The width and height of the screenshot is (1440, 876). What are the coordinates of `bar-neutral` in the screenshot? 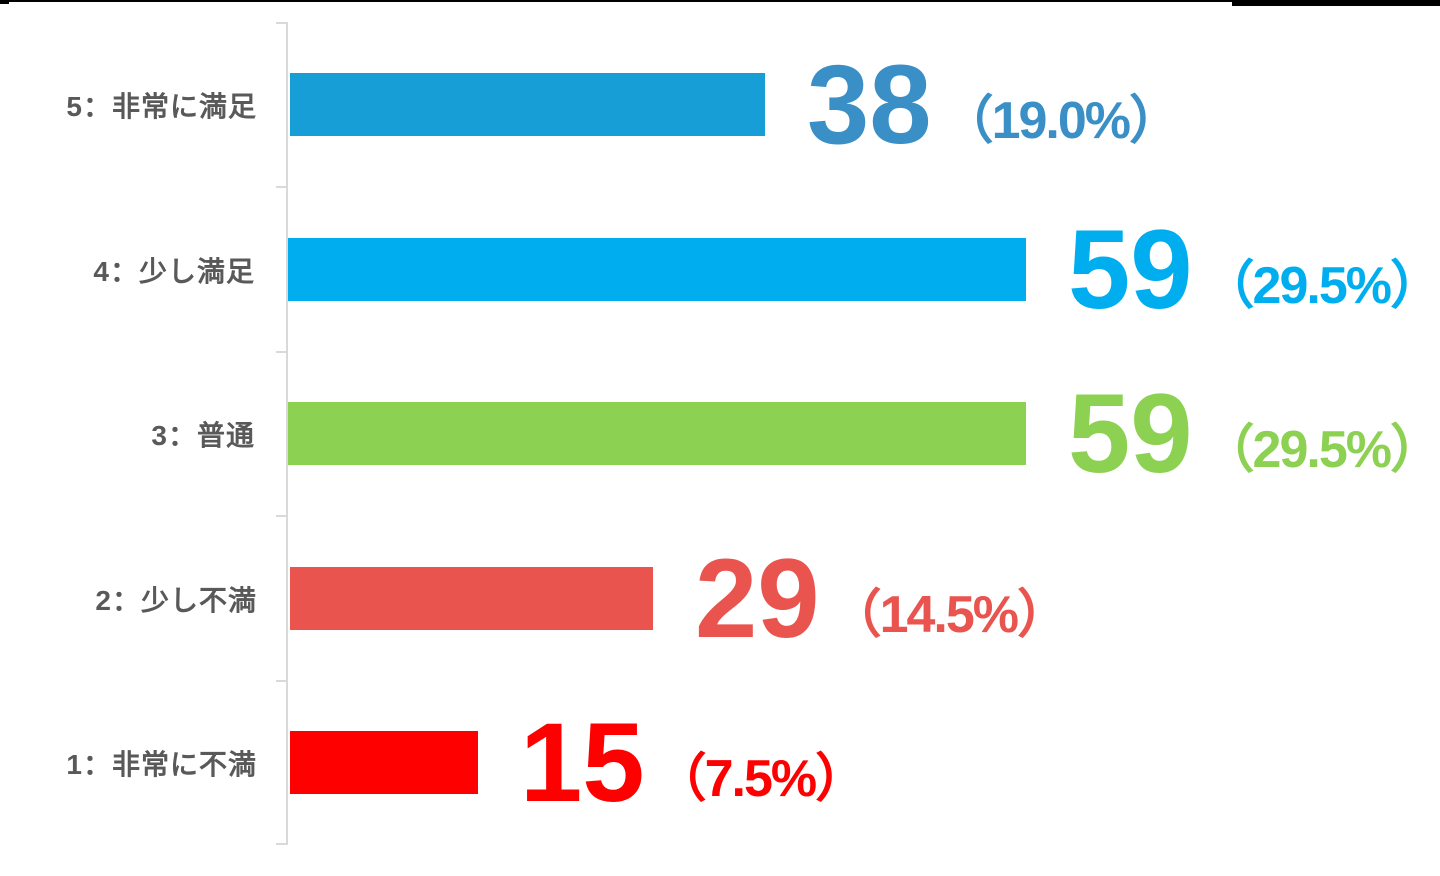 It's located at (656, 433).